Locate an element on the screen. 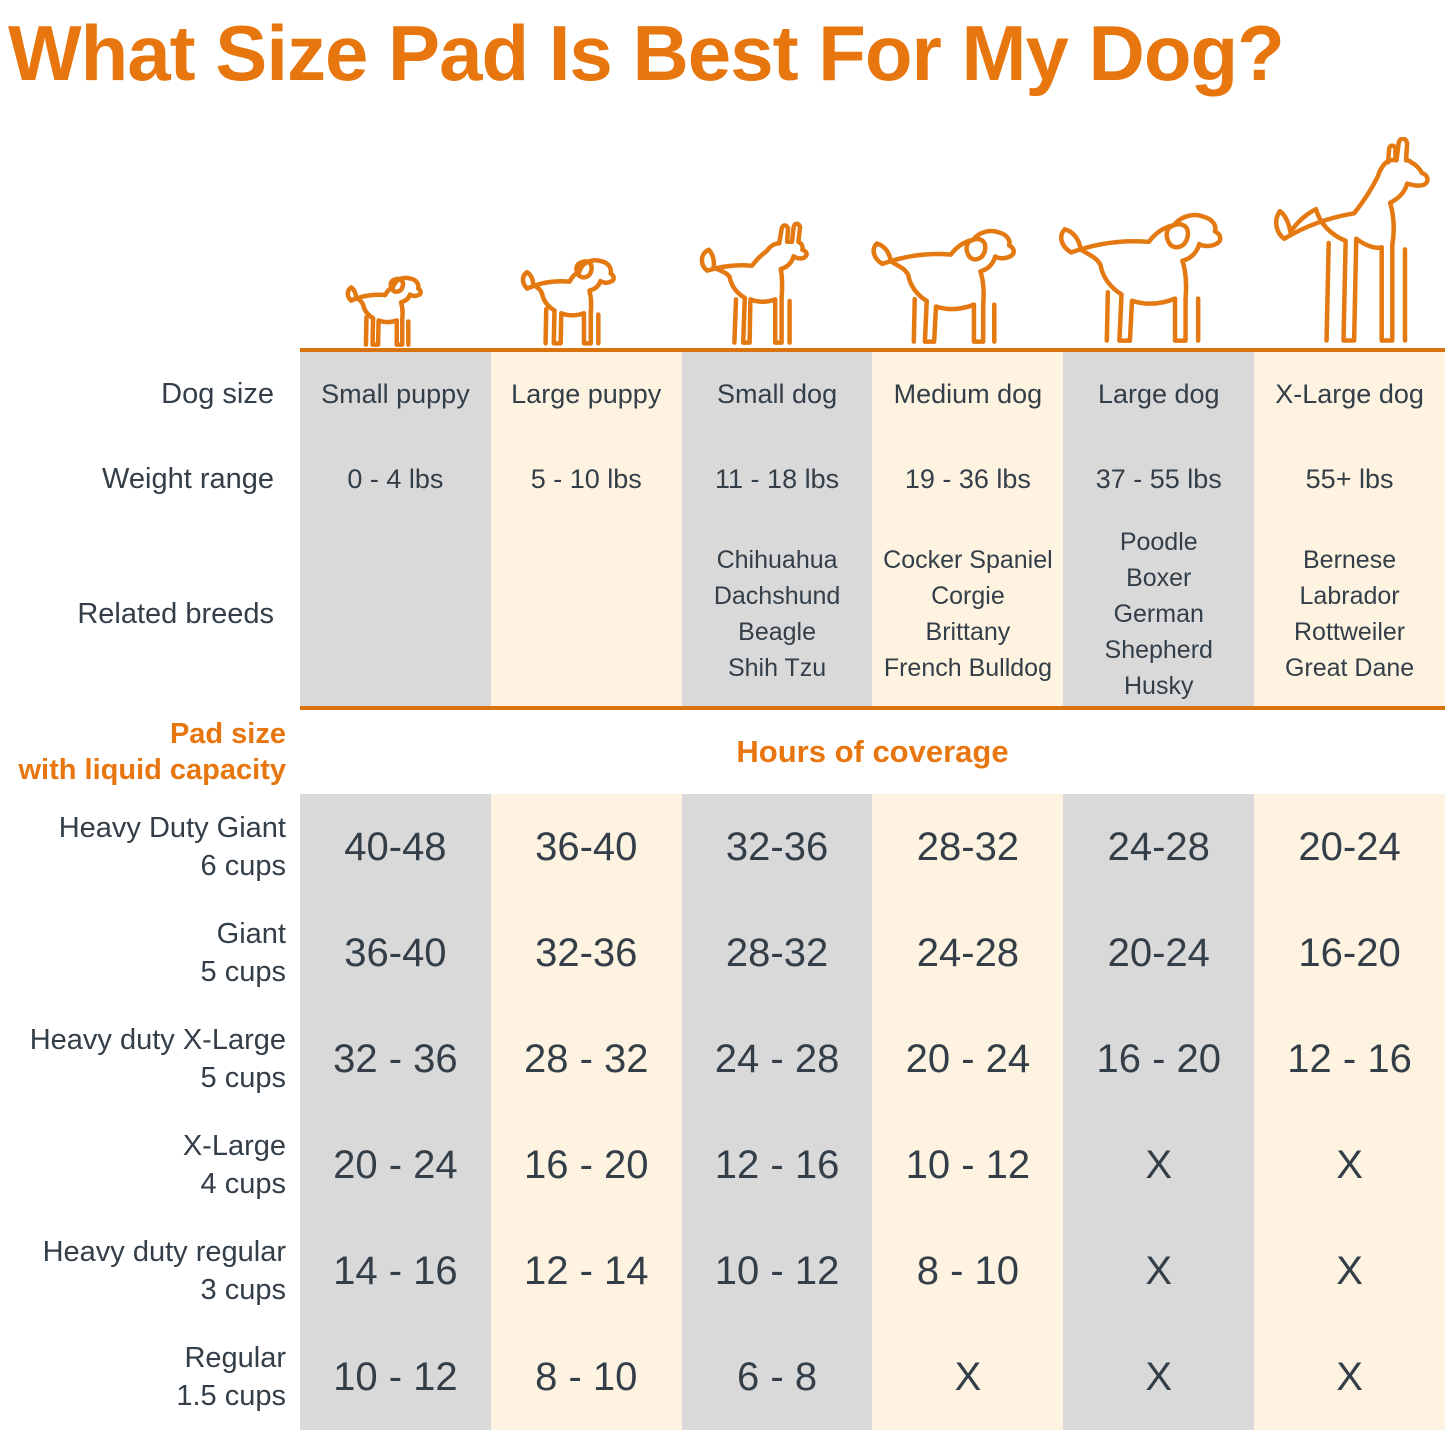  dog-cell-small-puppy is located at coordinates (393, 225).